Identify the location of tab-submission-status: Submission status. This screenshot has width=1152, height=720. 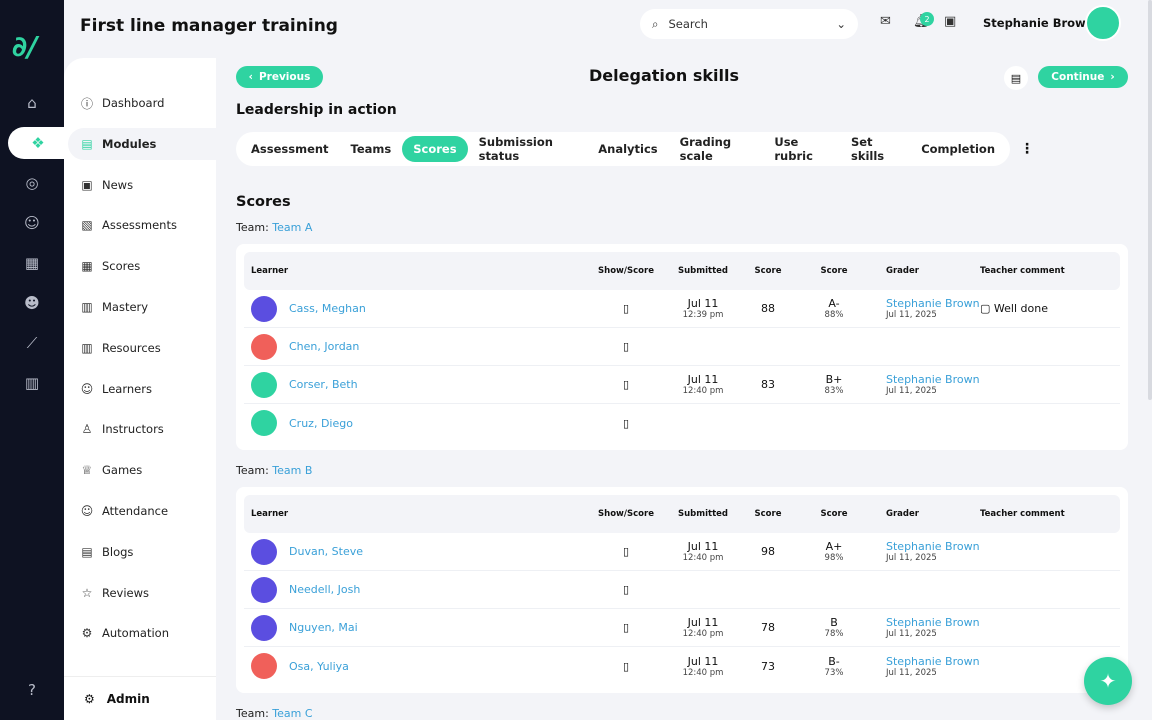
(515, 149).